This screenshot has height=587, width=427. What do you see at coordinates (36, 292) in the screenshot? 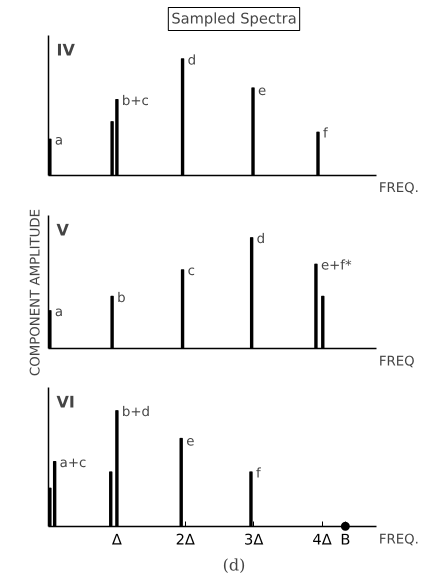
I see `y-axis-title: COMPONENT AMPLITUDE` at bounding box center [36, 292].